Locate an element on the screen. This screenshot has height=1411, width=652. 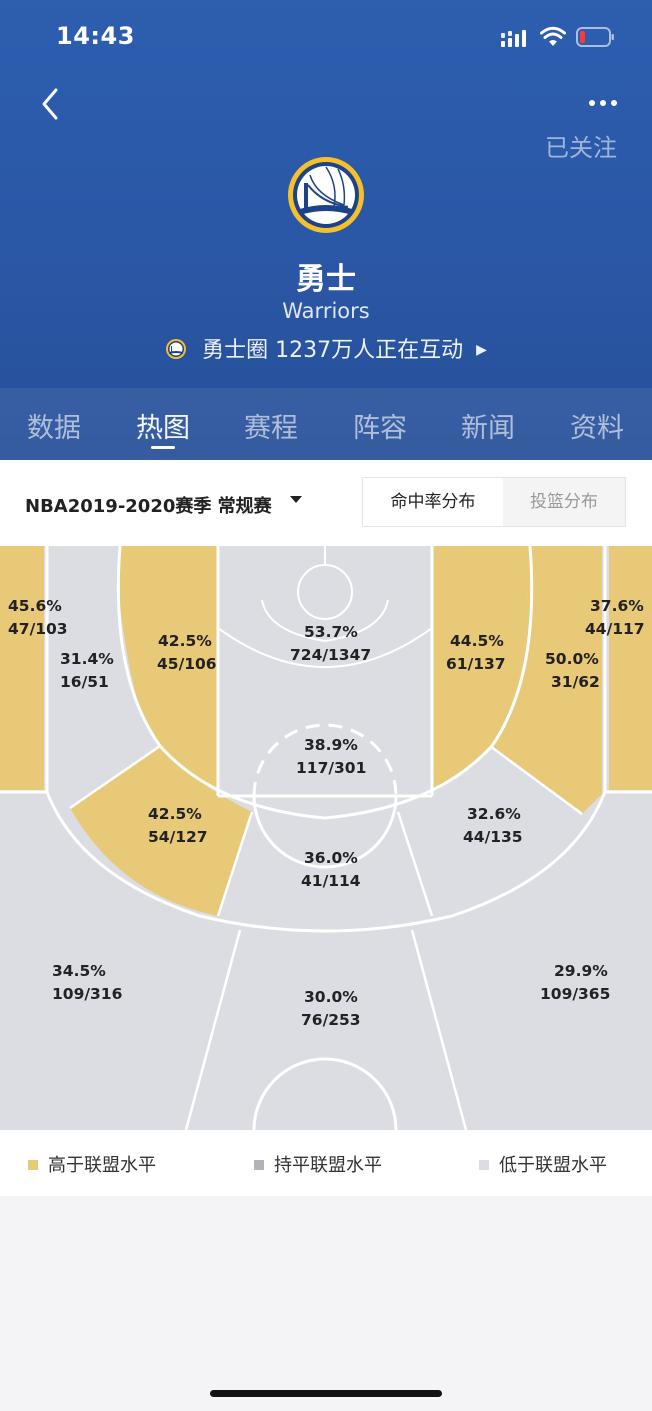
status-time: 14:43 is located at coordinates (95, 36).